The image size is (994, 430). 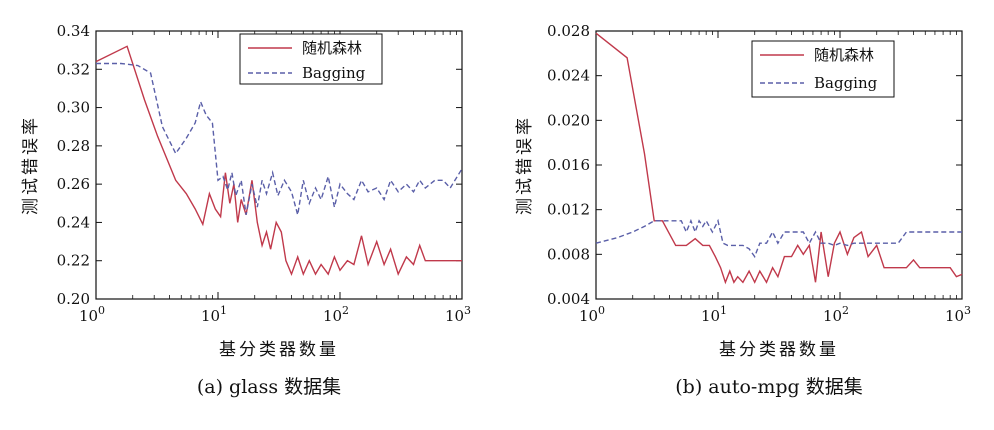 What do you see at coordinates (73, 69) in the screenshot?
I see `y-tick-label: 0.32` at bounding box center [73, 69].